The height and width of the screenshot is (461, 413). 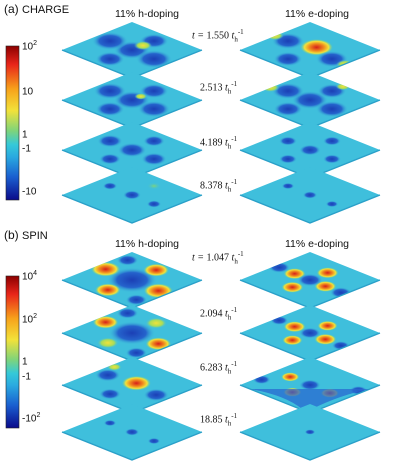 What do you see at coordinates (11, 9) in the screenshot?
I see `charge-panel-letter: (a)` at bounding box center [11, 9].